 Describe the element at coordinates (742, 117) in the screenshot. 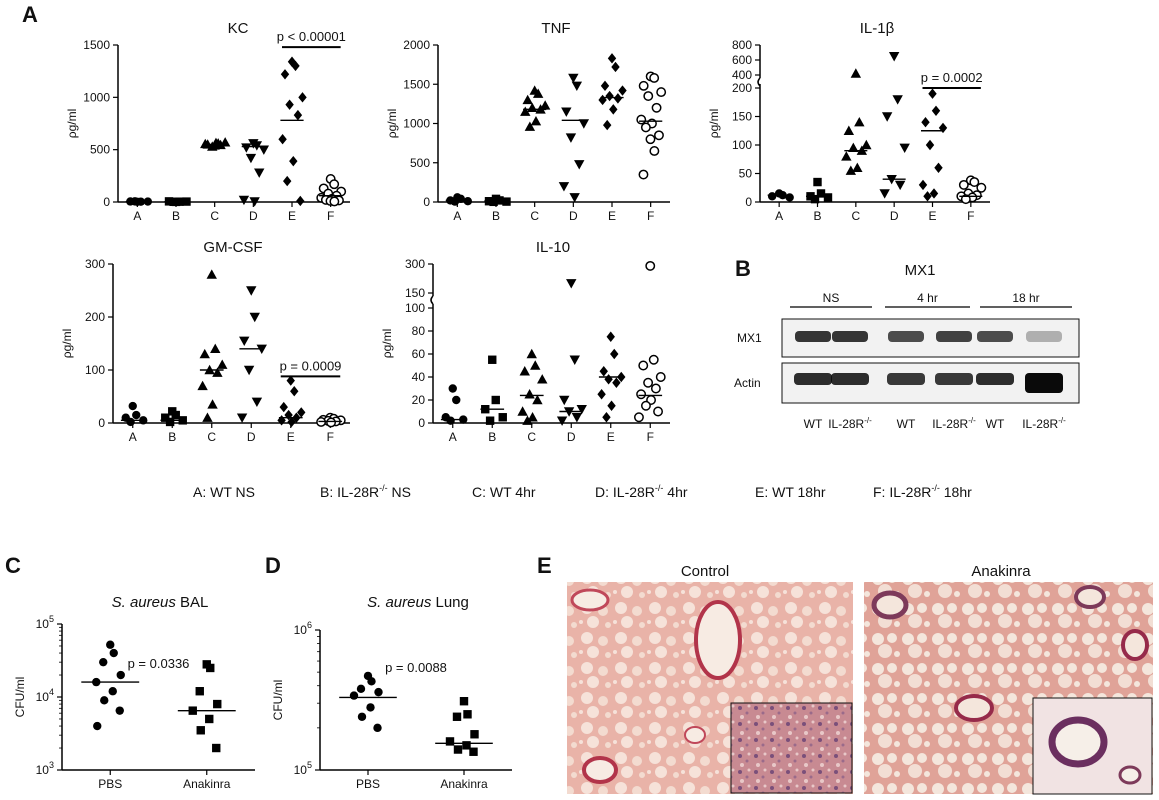

I see `il1b-y-tick-label: 150` at that location.